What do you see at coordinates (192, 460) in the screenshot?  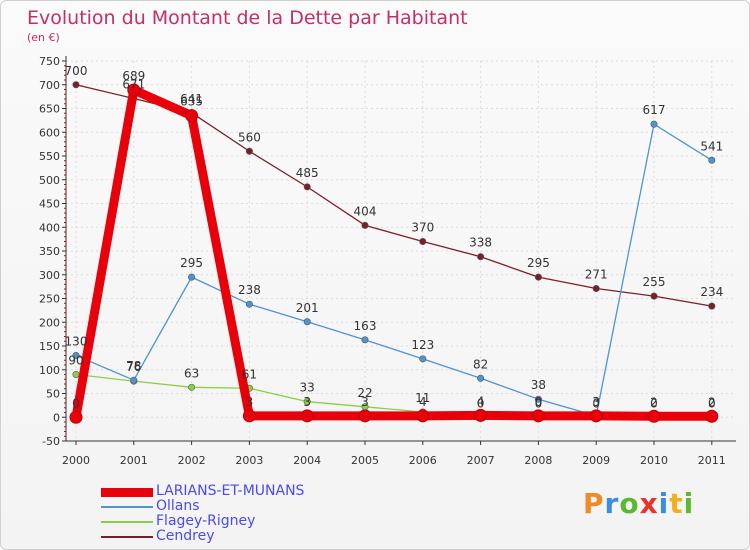 I see `x-tick-label: 2002` at bounding box center [192, 460].